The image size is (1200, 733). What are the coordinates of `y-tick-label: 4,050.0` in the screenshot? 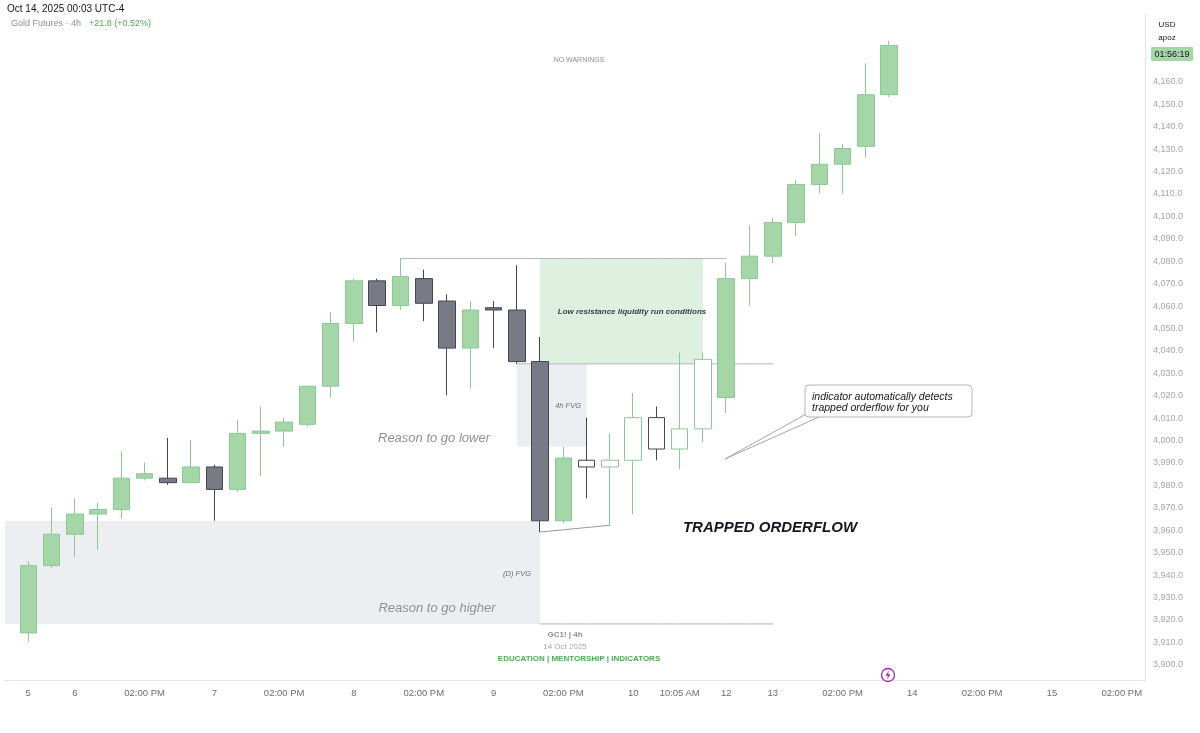 It's located at (1168, 327).